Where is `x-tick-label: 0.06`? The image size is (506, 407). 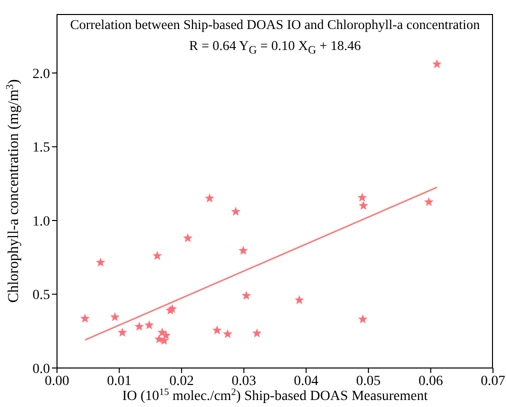
x-tick-label: 0.06 is located at coordinates (430, 381).